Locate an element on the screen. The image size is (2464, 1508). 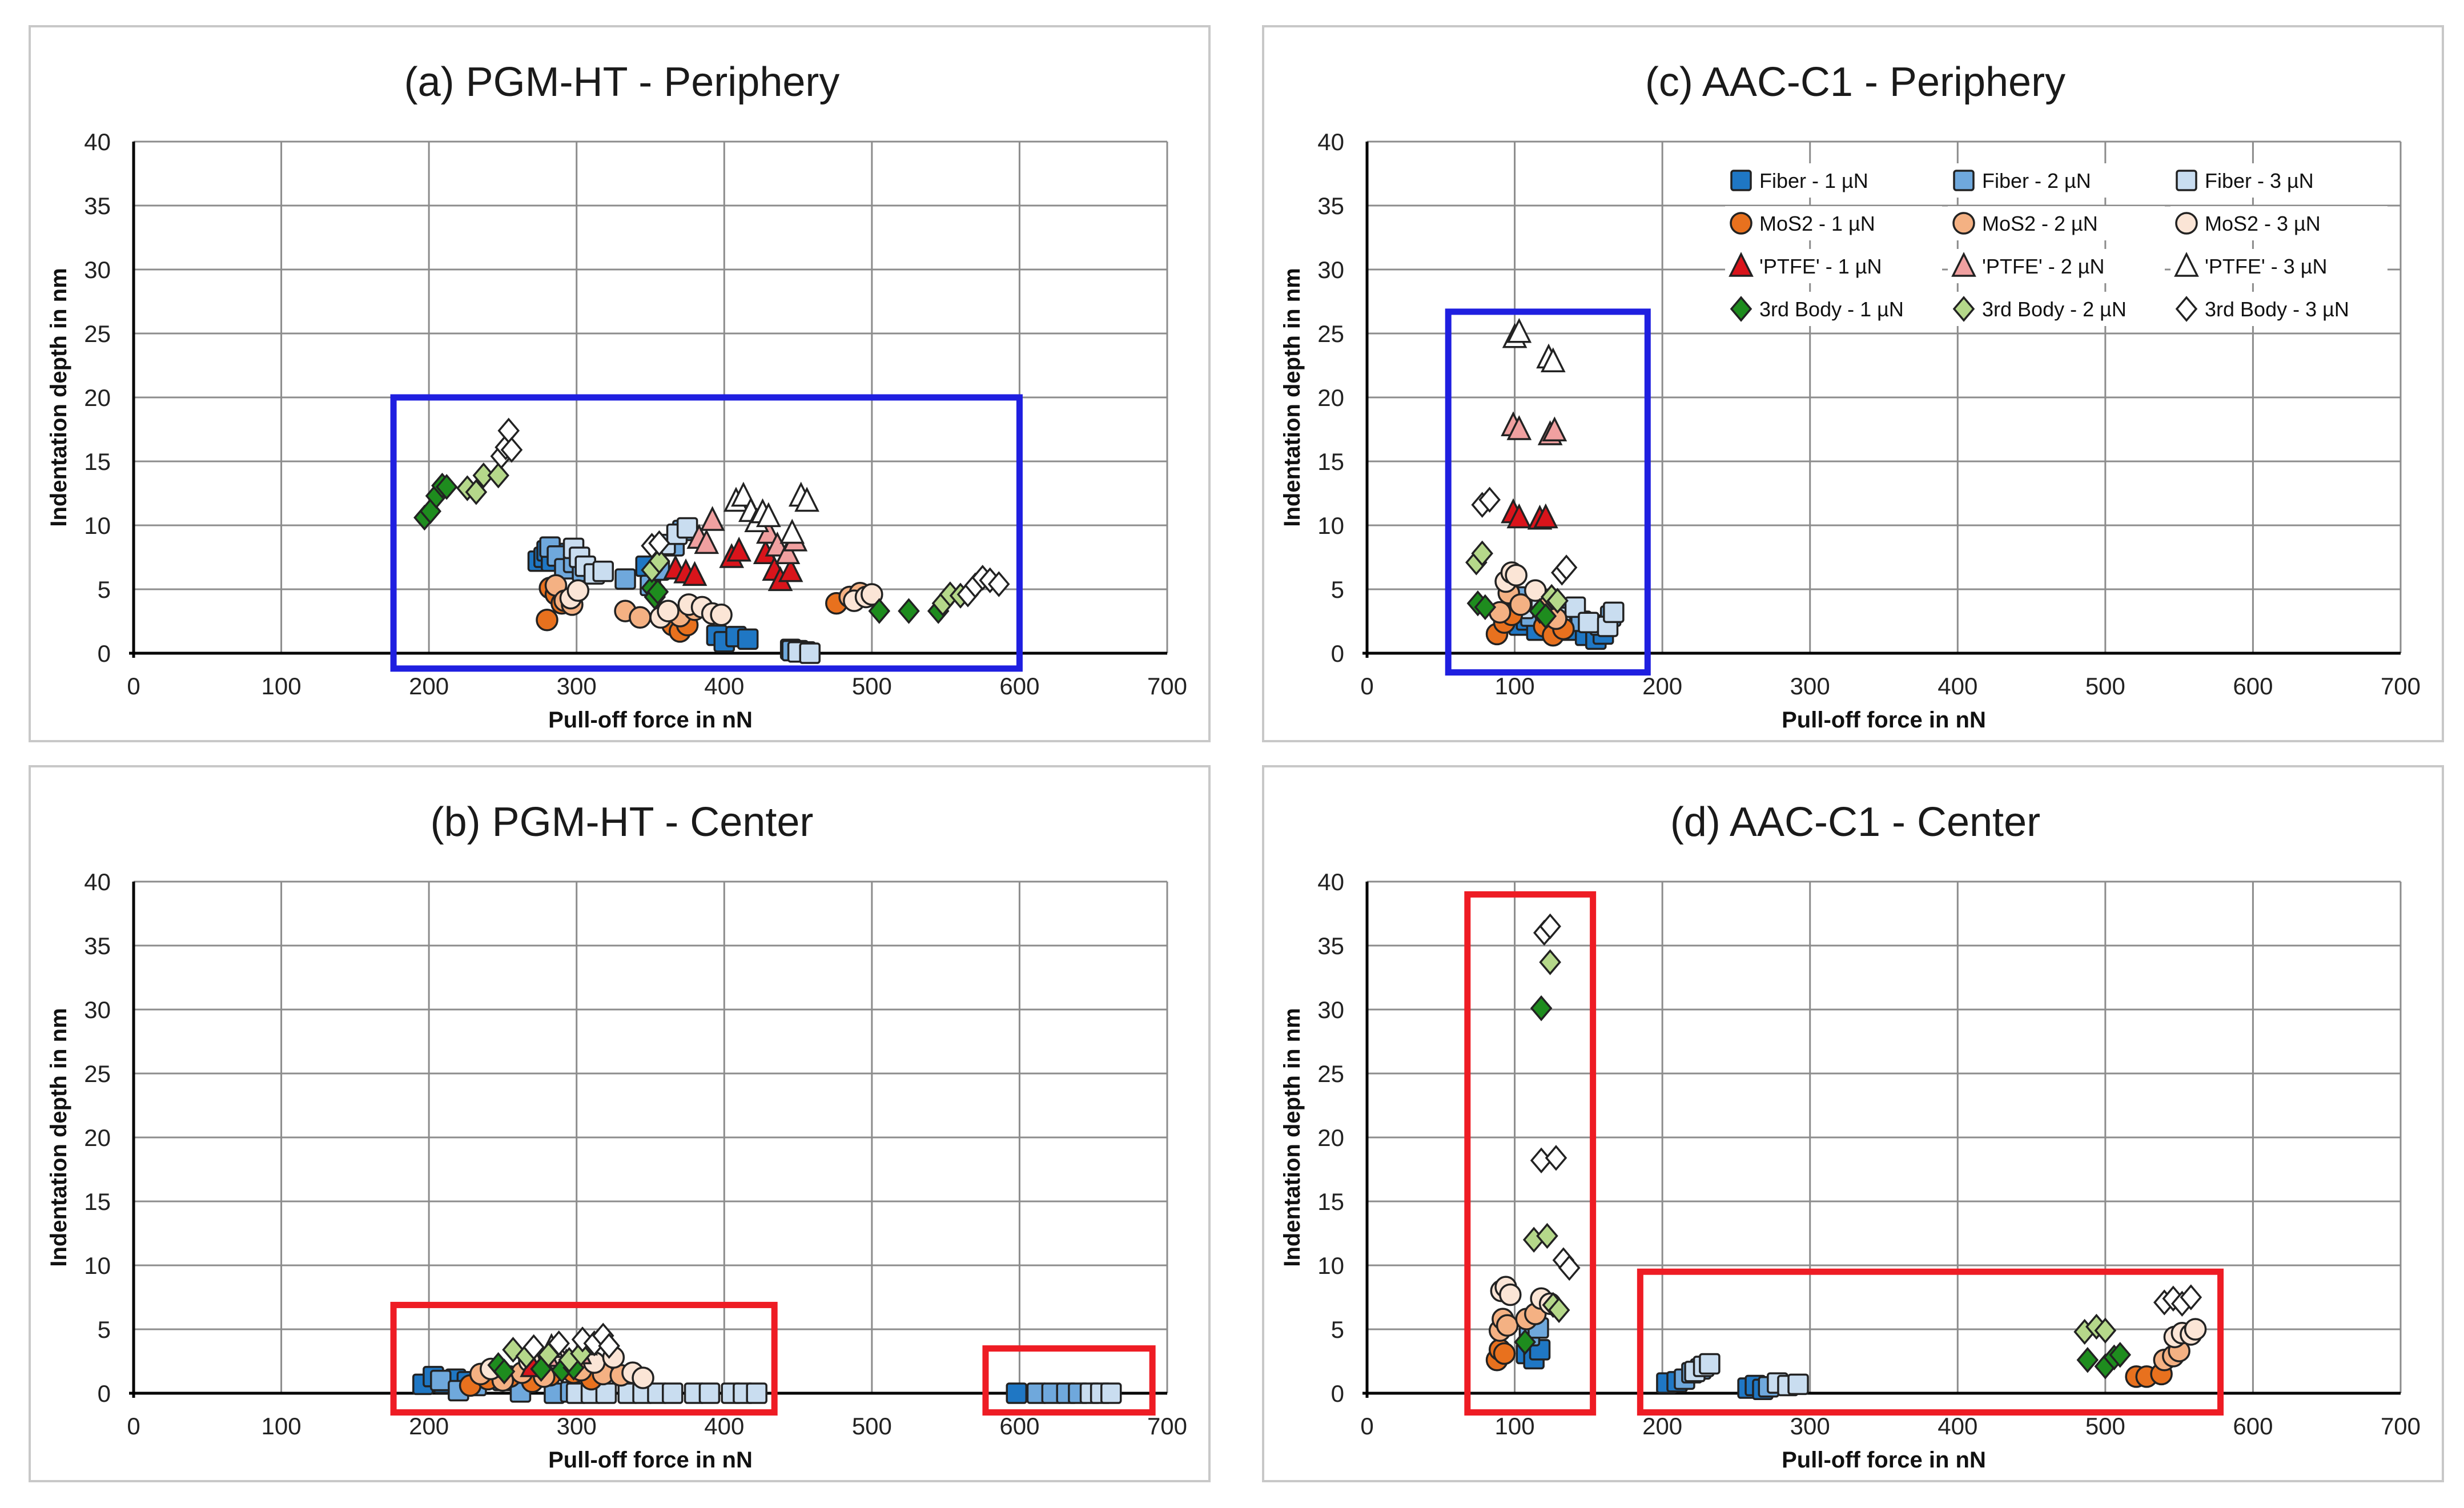
legend-label: Fiber - 2 µN is located at coordinates (2037, 180).